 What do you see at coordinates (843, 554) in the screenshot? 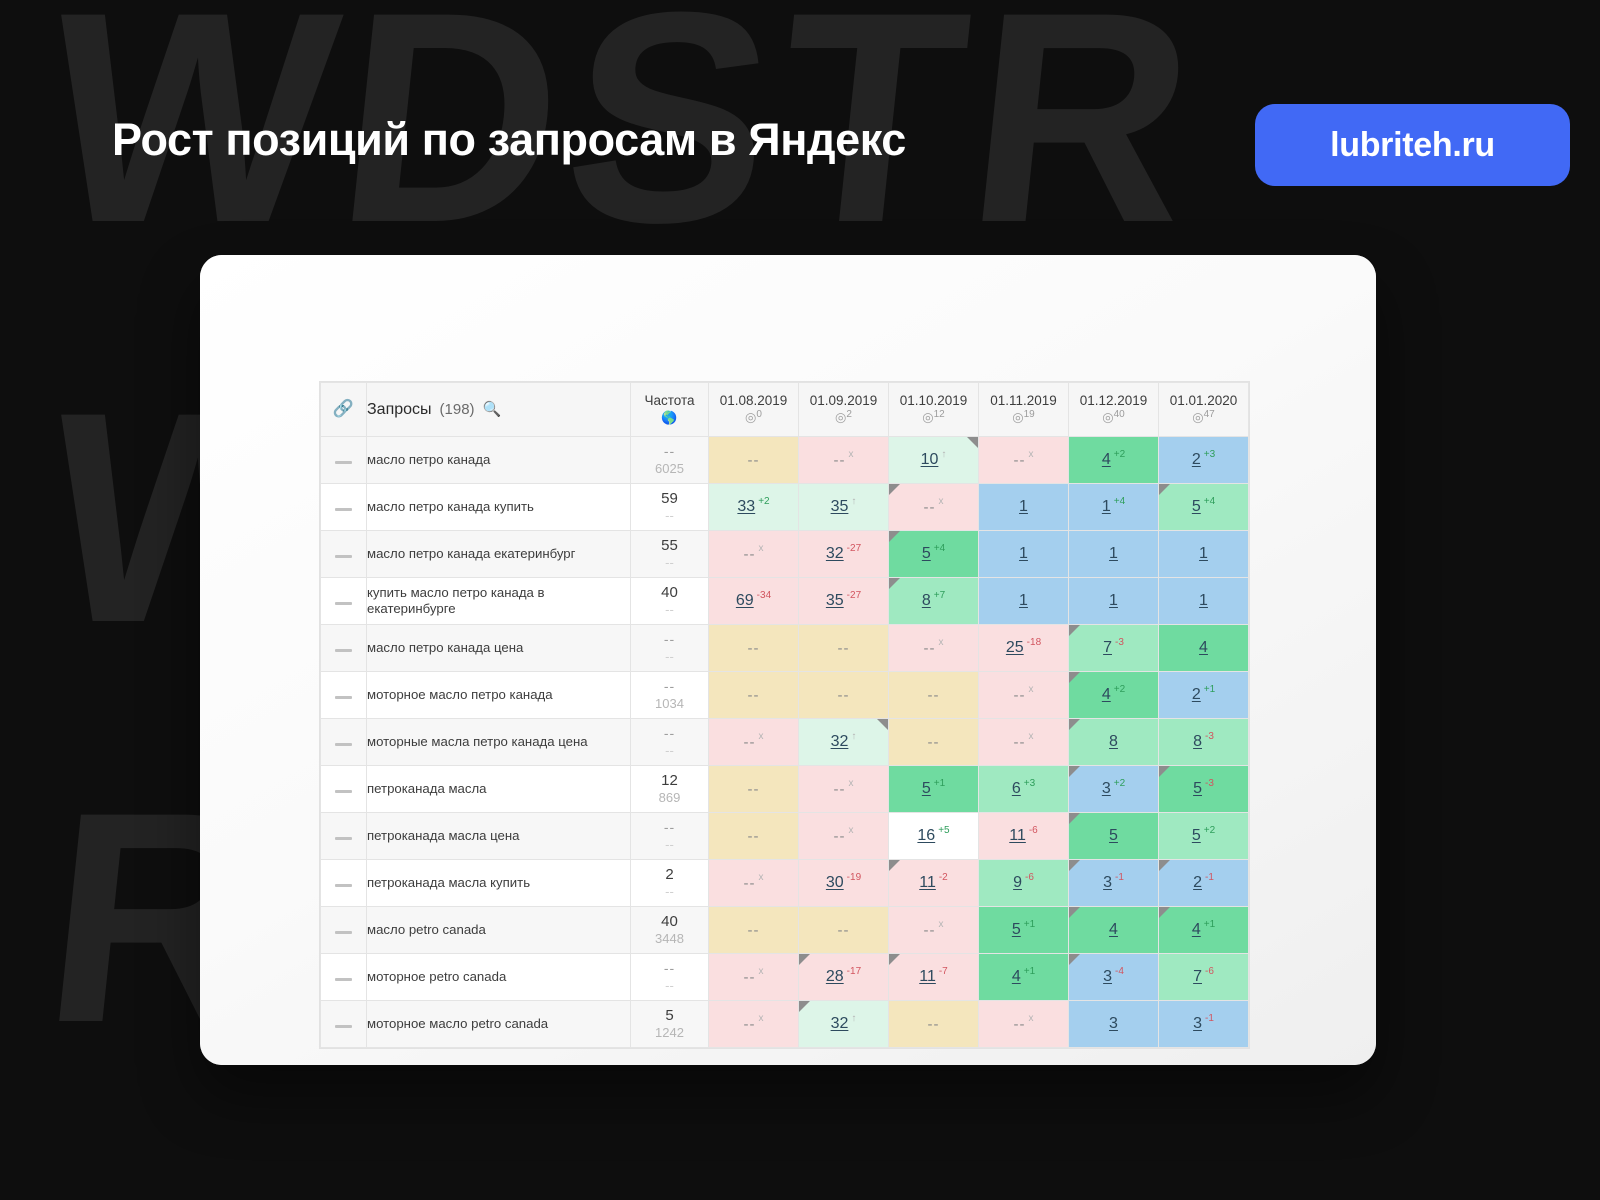
I see `position-cell: 32 -27` at bounding box center [843, 554].